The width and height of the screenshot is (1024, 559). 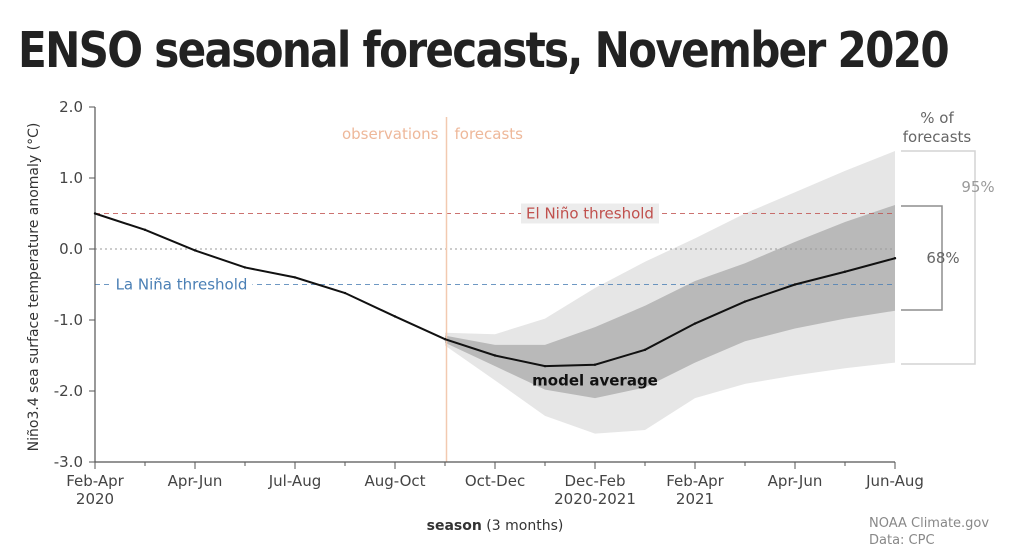 What do you see at coordinates (495, 481) in the screenshot?
I see `x-tick-label: Oct-Dec` at bounding box center [495, 481].